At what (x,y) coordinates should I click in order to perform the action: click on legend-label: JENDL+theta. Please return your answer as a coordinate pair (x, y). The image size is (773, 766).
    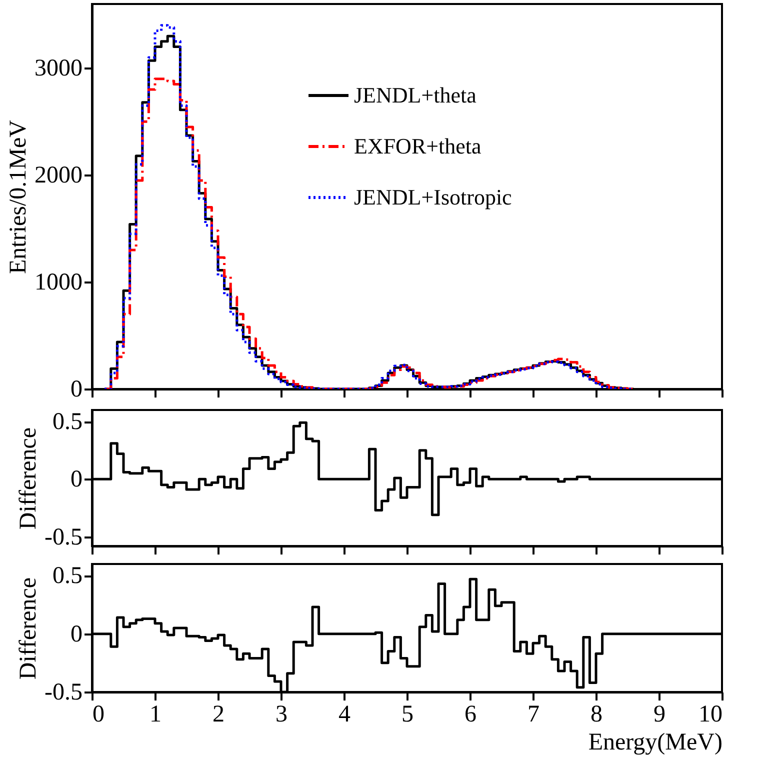
    Looking at the image, I should click on (415, 95).